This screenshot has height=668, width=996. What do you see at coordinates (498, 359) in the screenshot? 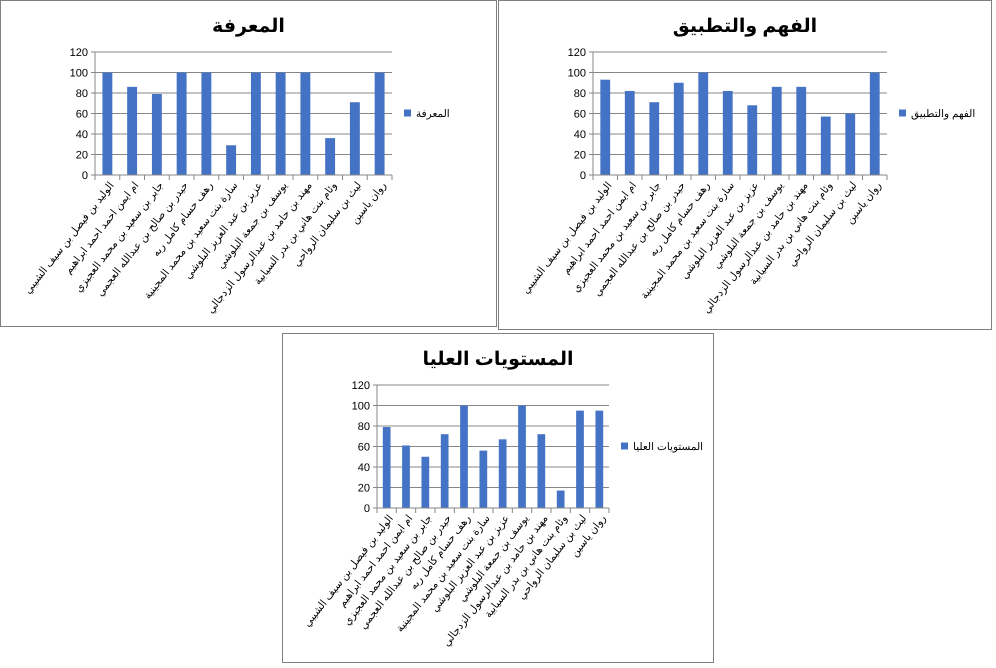
I see `chart-title: المستويات العليا` at bounding box center [498, 359].